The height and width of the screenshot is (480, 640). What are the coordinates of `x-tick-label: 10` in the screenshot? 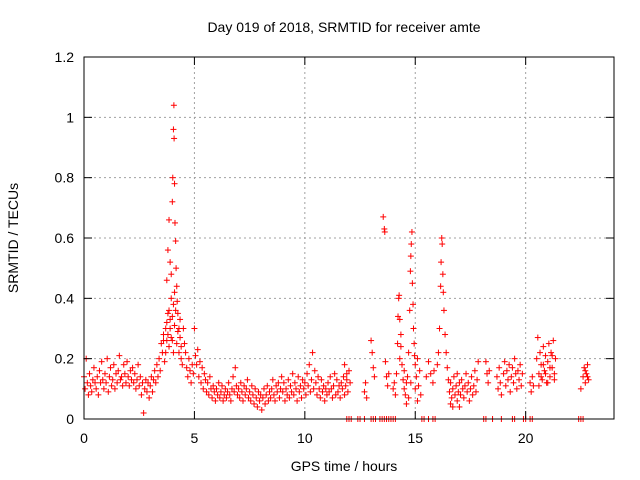 It's located at (305, 438).